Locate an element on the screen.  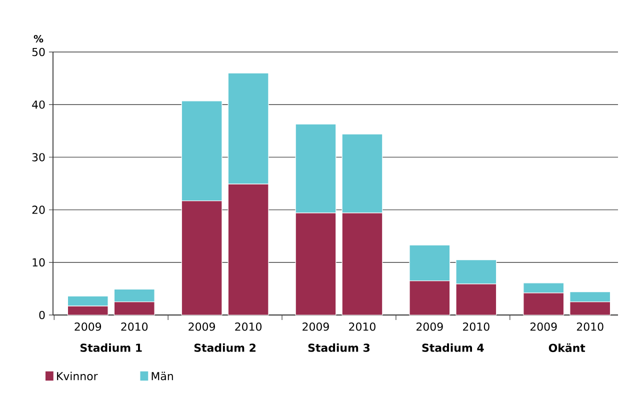
text: Stadium 1 is located at coordinates (111, 347).